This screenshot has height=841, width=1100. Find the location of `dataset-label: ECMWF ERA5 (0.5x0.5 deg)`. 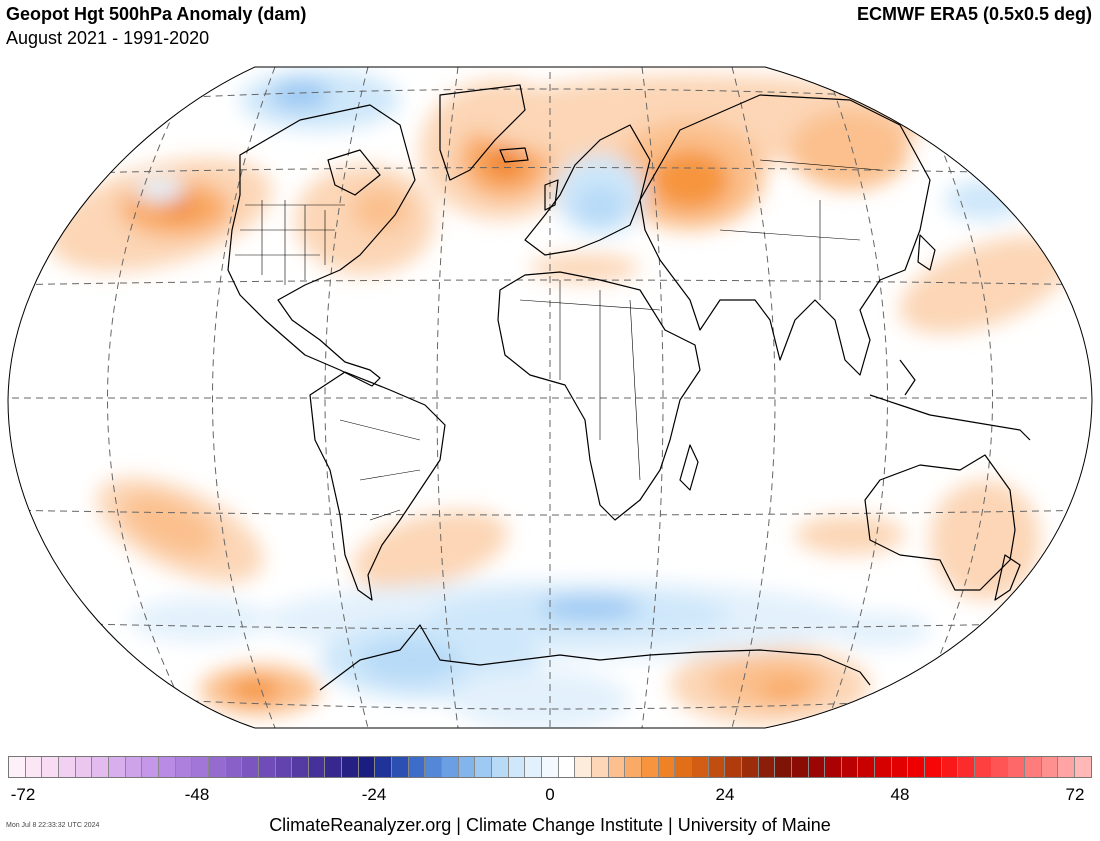

dataset-label: ECMWF ERA5 (0.5x0.5 deg) is located at coordinates (974, 14).